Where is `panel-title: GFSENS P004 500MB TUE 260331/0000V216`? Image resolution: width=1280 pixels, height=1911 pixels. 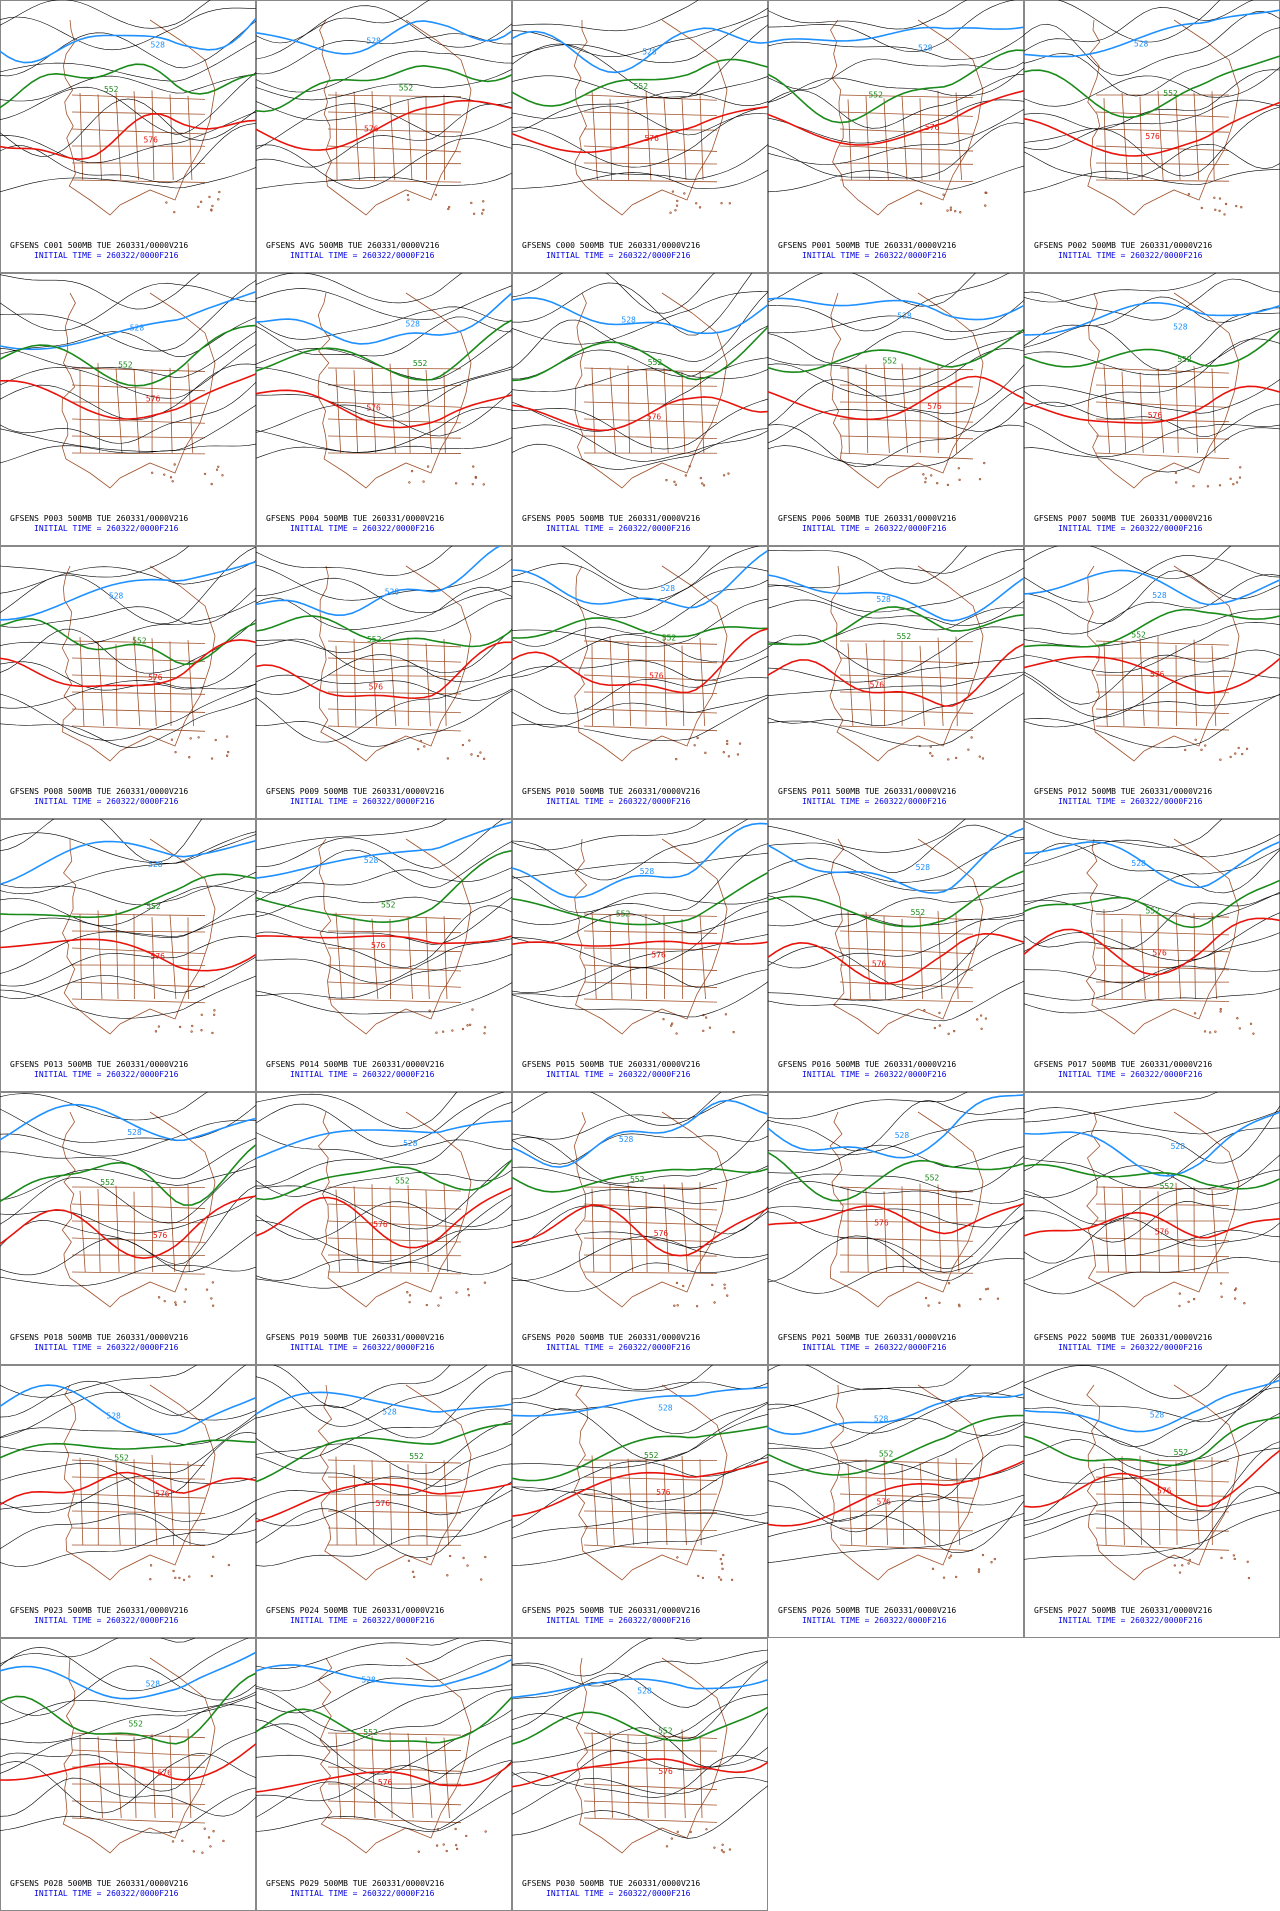 panel-title: GFSENS P004 500MB TUE 260331/0000V216 is located at coordinates (355, 518).